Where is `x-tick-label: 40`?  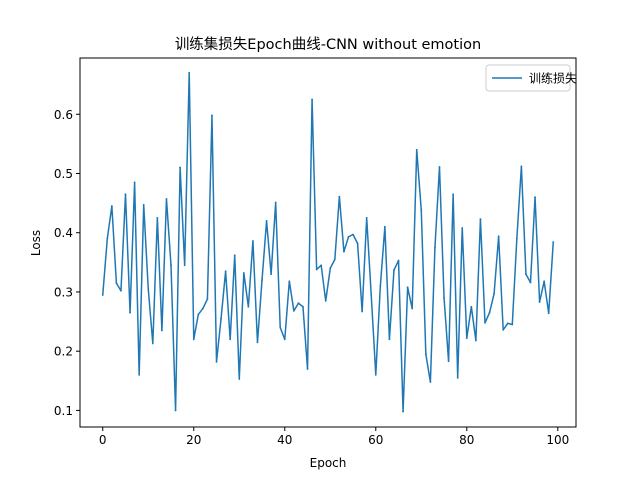
x-tick-label: 40 is located at coordinates (284, 440).